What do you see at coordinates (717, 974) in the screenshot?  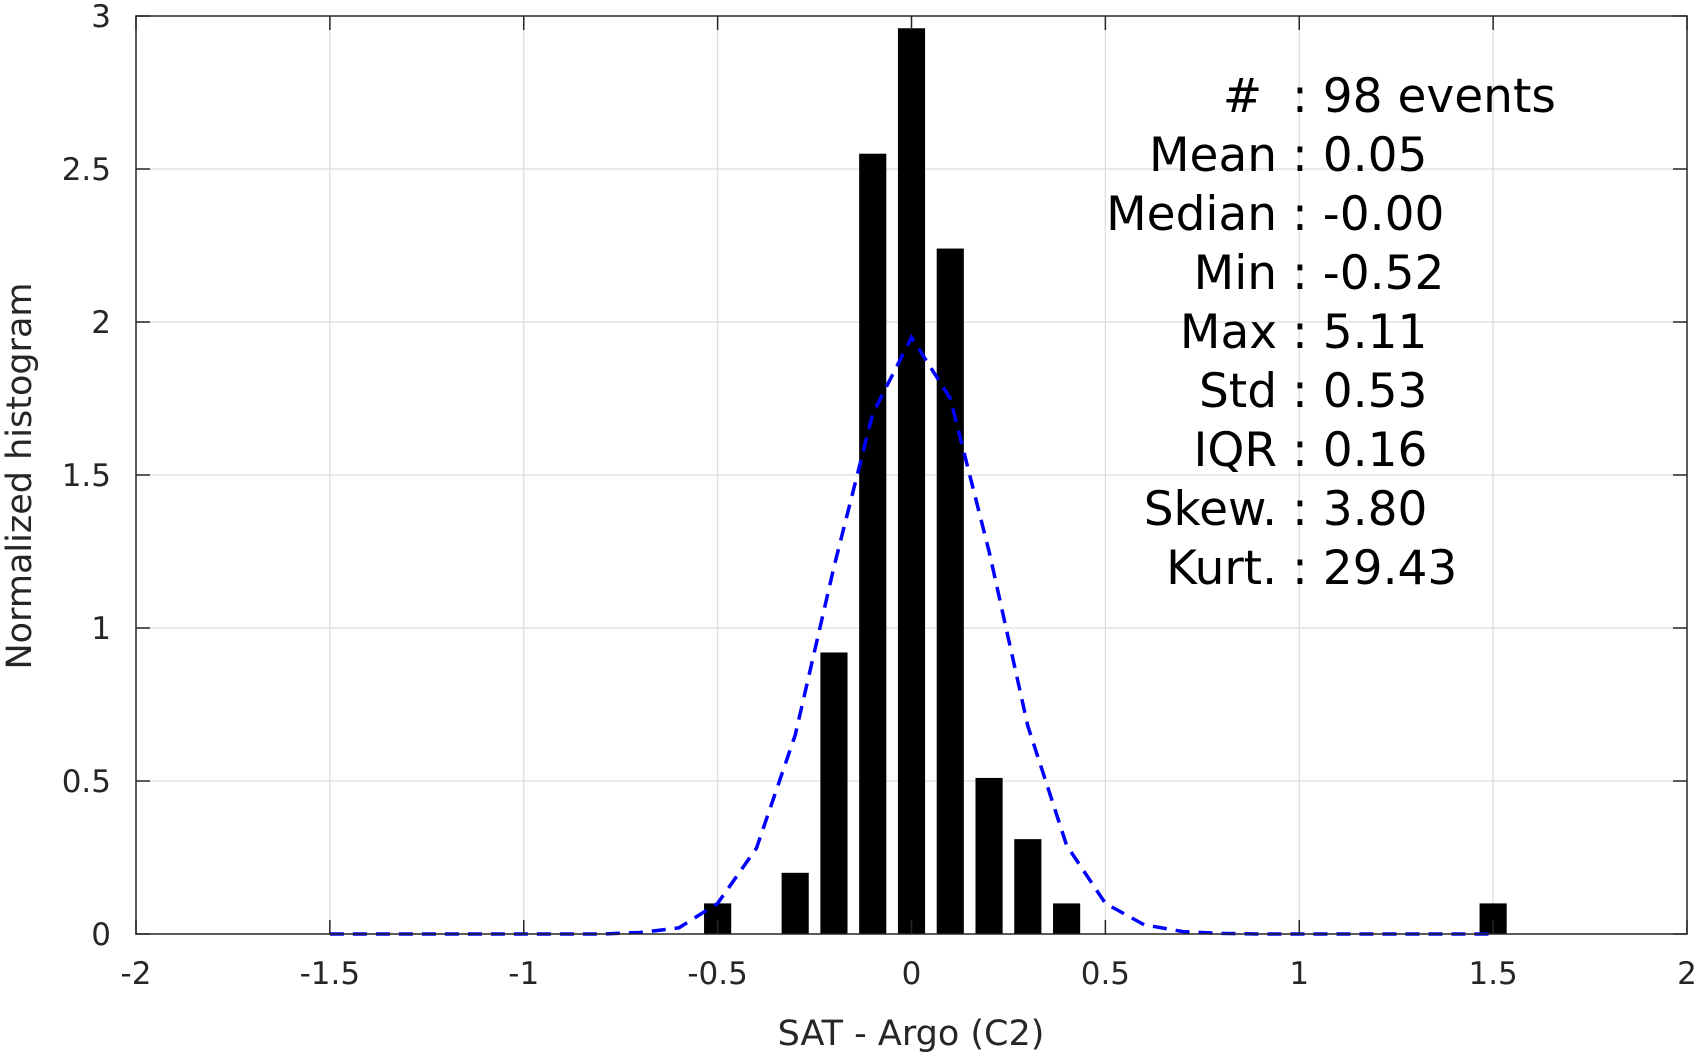 I see `x-tick-label: -0.5` at bounding box center [717, 974].